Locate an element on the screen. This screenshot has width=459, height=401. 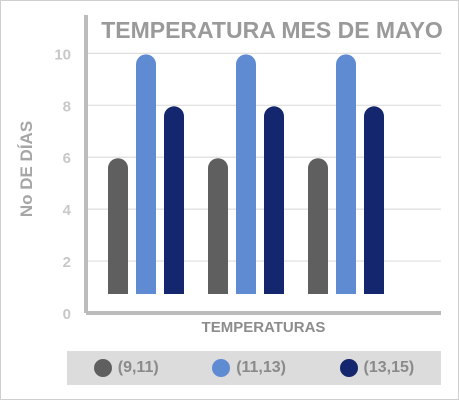
legend: (9,11) (11,13) (13,15) is located at coordinates (254, 368).